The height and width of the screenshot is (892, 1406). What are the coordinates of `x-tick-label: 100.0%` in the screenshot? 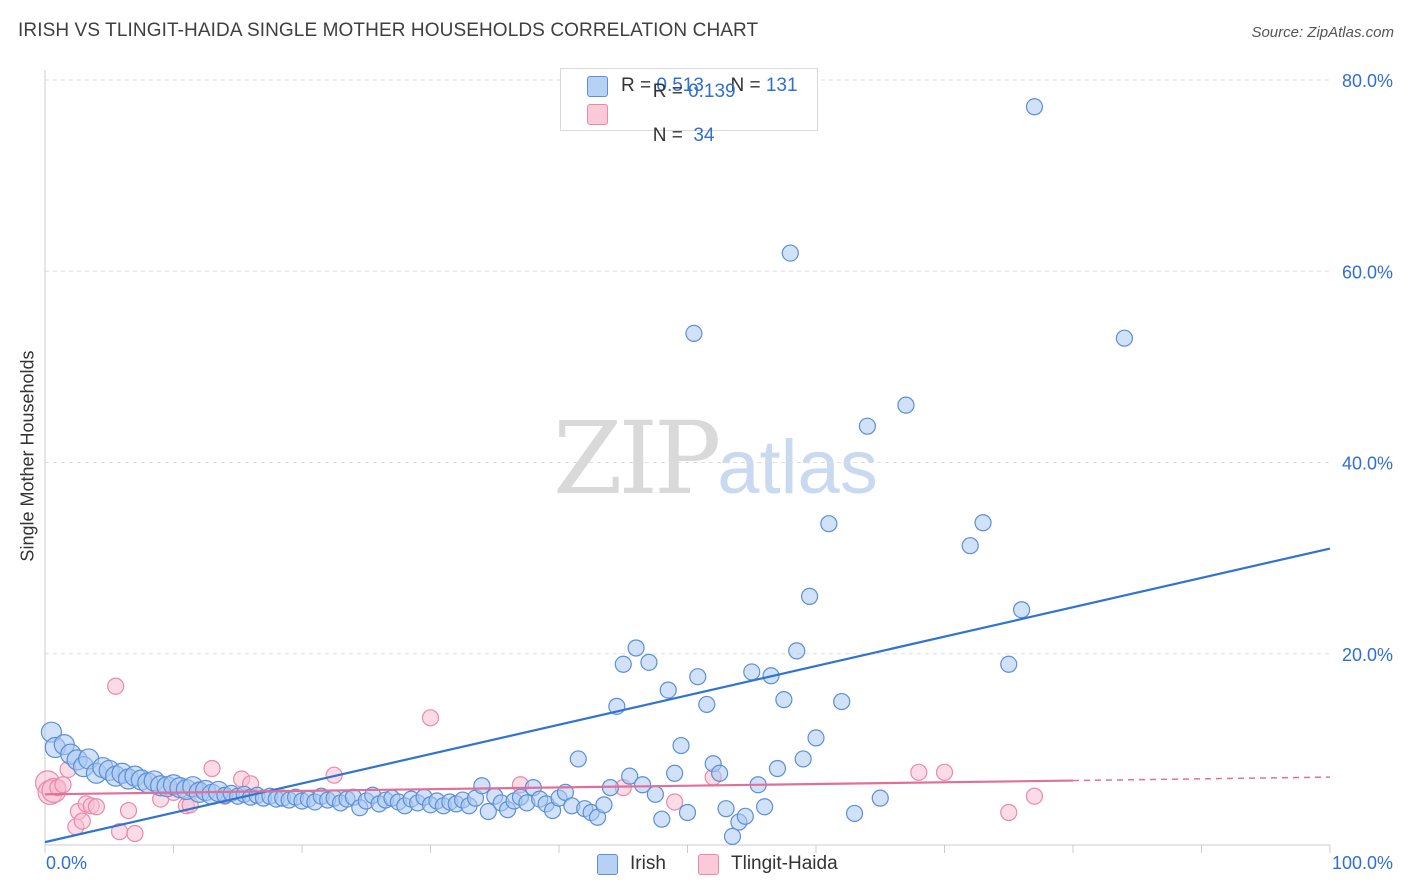 It's located at (1362, 863).